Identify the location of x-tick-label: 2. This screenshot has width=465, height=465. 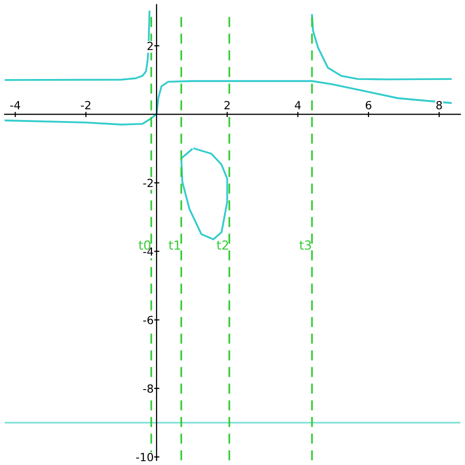
(227, 105).